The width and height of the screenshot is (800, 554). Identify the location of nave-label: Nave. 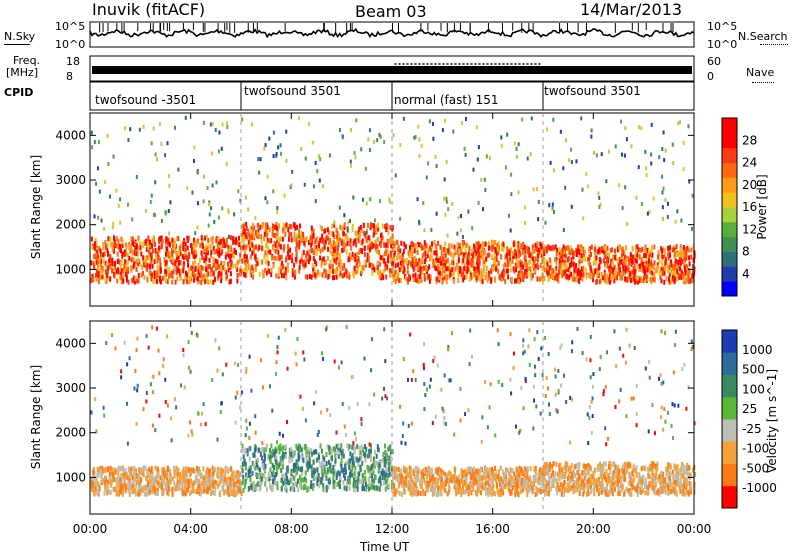
(760, 72).